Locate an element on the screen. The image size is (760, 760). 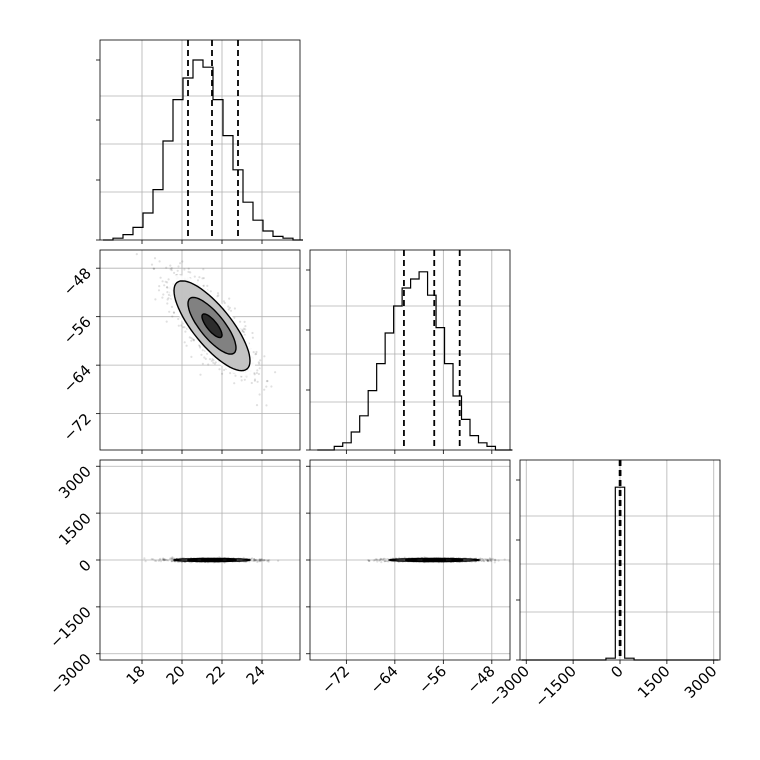
y-tick-label: 3000 is located at coordinates (75, 482).